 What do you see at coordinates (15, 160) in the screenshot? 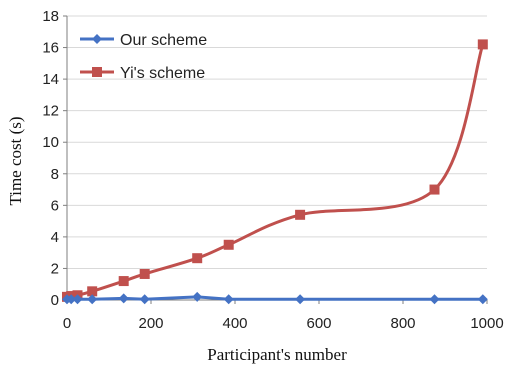
I see `y-axis-title: Time cost (s)` at bounding box center [15, 160].